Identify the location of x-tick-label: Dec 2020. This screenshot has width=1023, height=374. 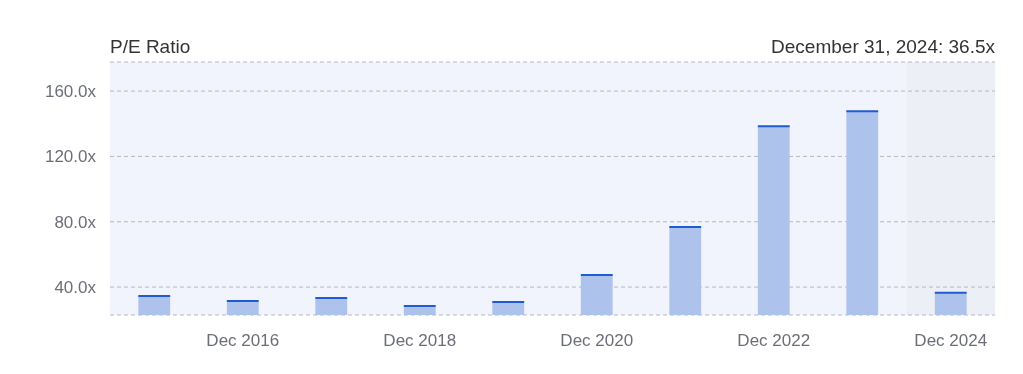
(597, 340).